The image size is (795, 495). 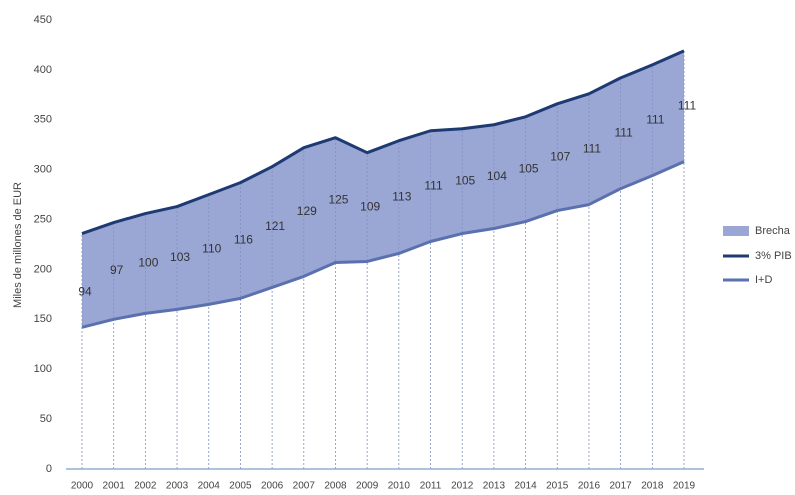 I want to click on data-label: 97, so click(x=117, y=270).